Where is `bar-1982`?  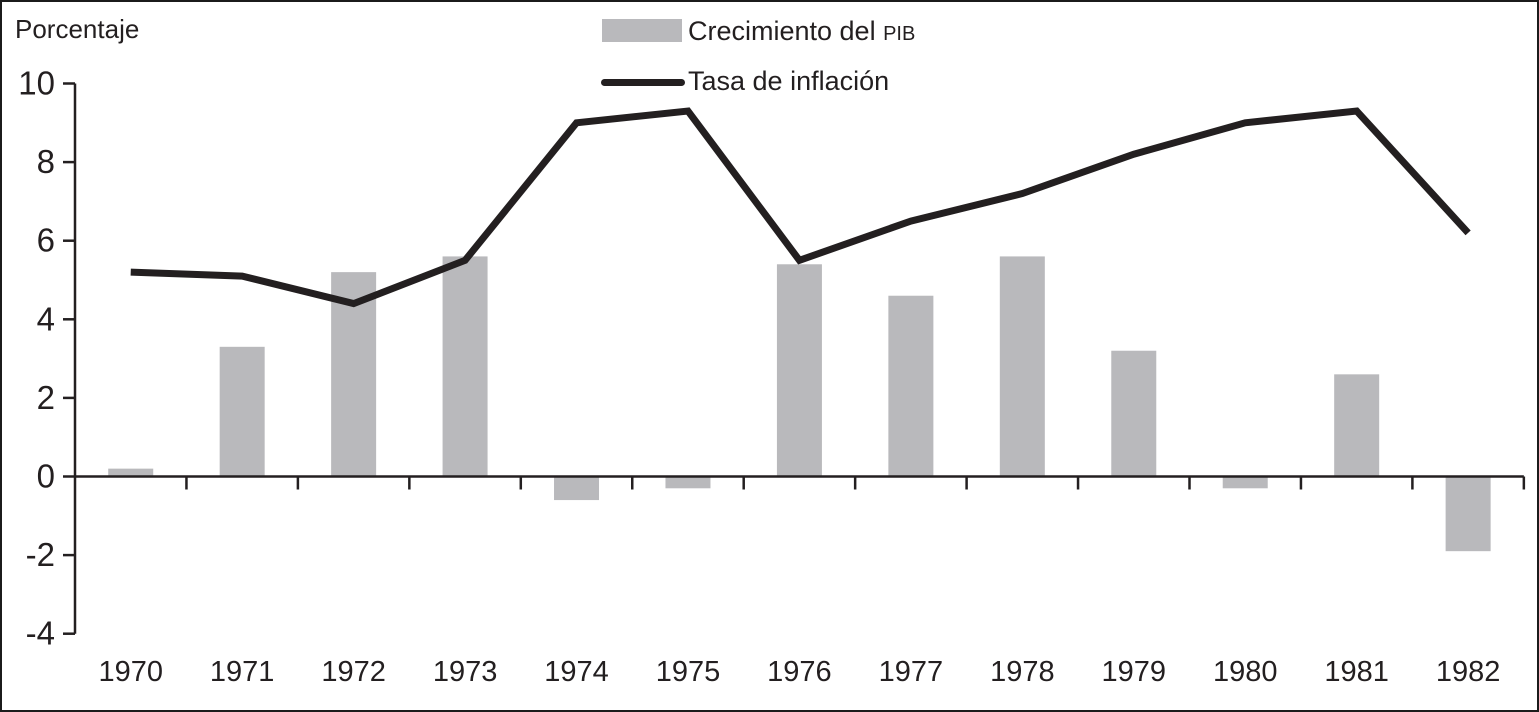
bar-1982 is located at coordinates (1468, 514).